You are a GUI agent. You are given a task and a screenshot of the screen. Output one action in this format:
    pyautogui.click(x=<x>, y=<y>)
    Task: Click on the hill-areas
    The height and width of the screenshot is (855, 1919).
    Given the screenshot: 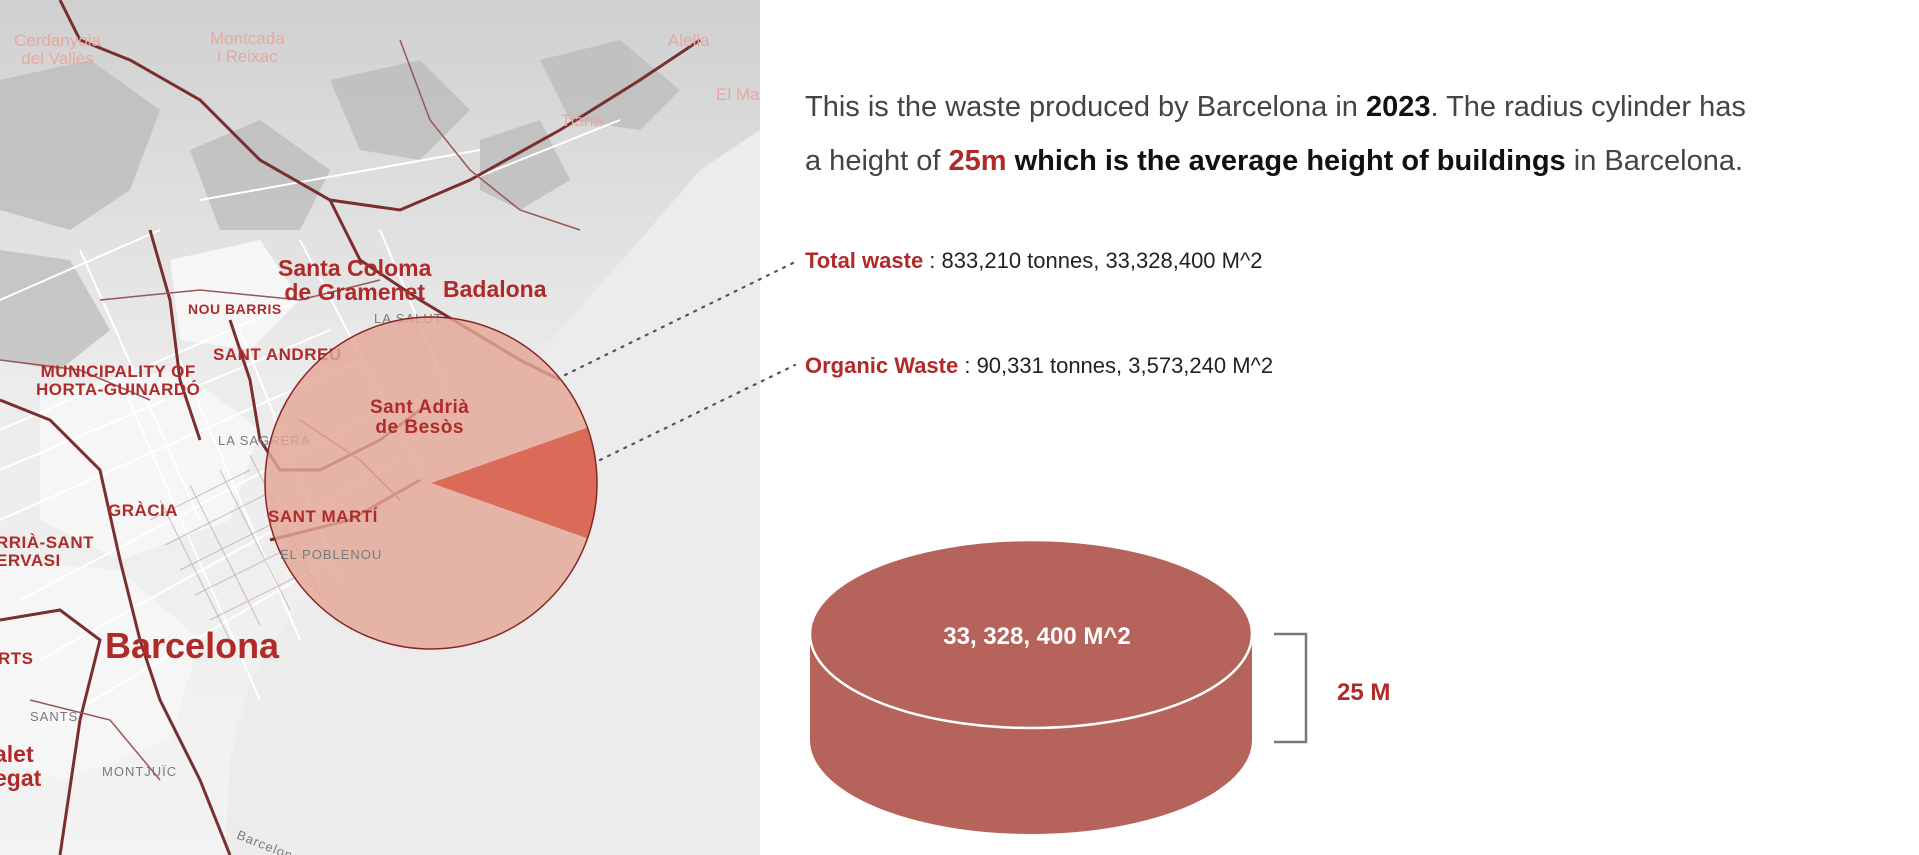 What is the action you would take?
    pyautogui.click(x=340, y=205)
    